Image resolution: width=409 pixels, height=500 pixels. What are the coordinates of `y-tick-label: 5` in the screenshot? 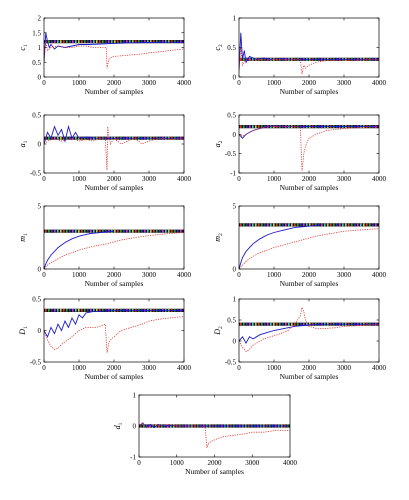 It's located at (235, 207).